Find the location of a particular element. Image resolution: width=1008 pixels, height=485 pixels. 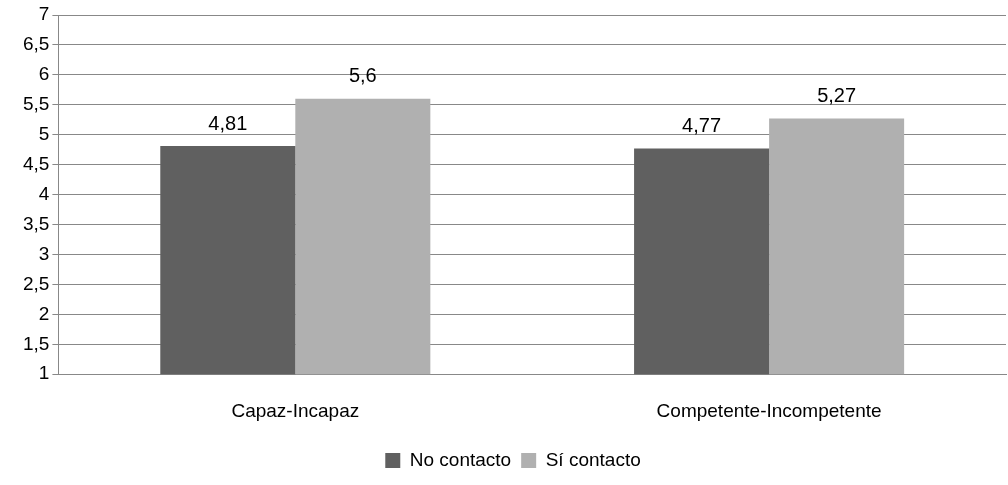

y-tick-label: 4 is located at coordinates (44, 193).